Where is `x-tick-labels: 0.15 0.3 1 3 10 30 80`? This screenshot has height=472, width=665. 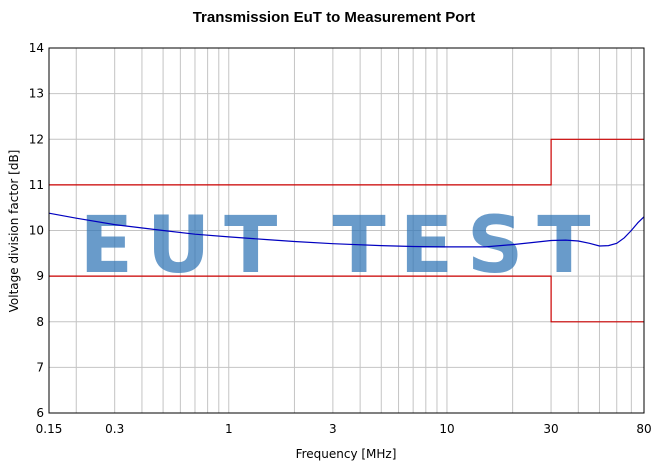 x-tick-labels: 0.15 0.3 1 3 10 30 80 is located at coordinates (344, 429).